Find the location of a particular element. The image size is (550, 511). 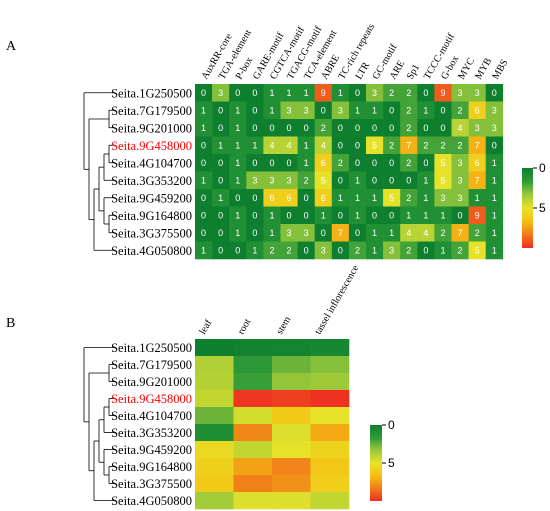

gene-label: Seita.9G201000 is located at coordinates (151, 382).